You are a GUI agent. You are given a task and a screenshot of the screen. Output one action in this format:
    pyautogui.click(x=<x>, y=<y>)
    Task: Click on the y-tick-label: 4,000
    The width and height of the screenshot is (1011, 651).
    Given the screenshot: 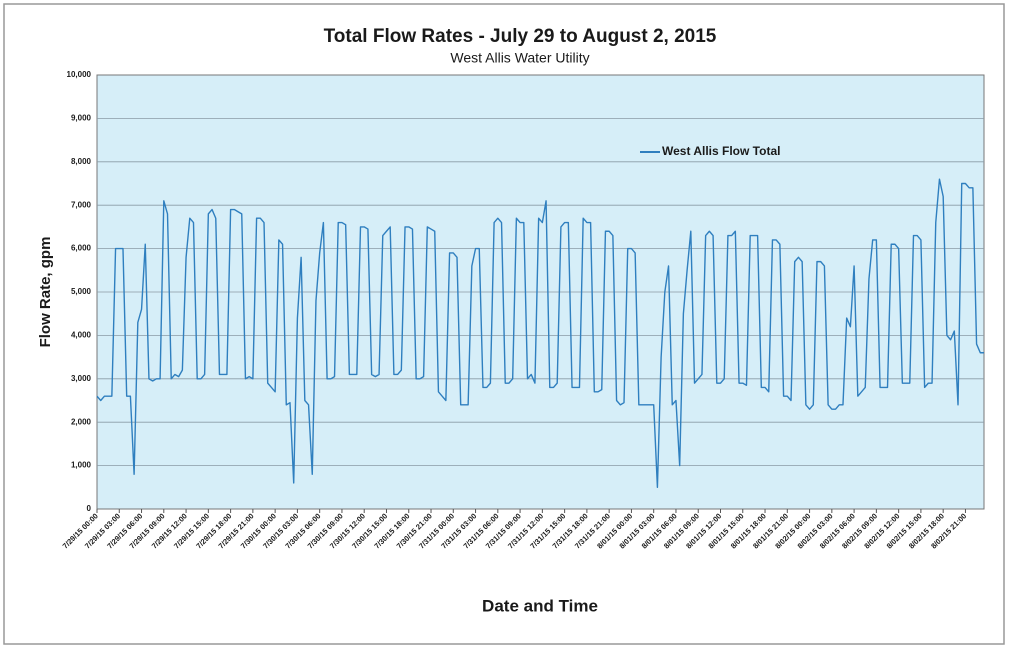 What is the action you would take?
    pyautogui.click(x=81, y=335)
    